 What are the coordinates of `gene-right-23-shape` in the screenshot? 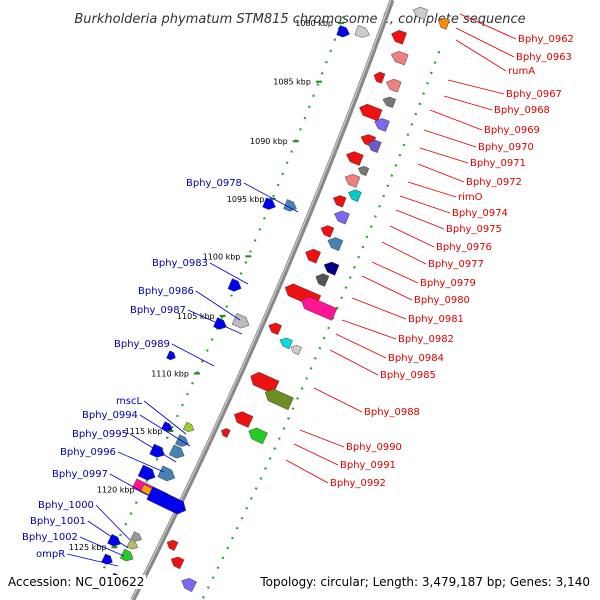 It's located at (286, 343).